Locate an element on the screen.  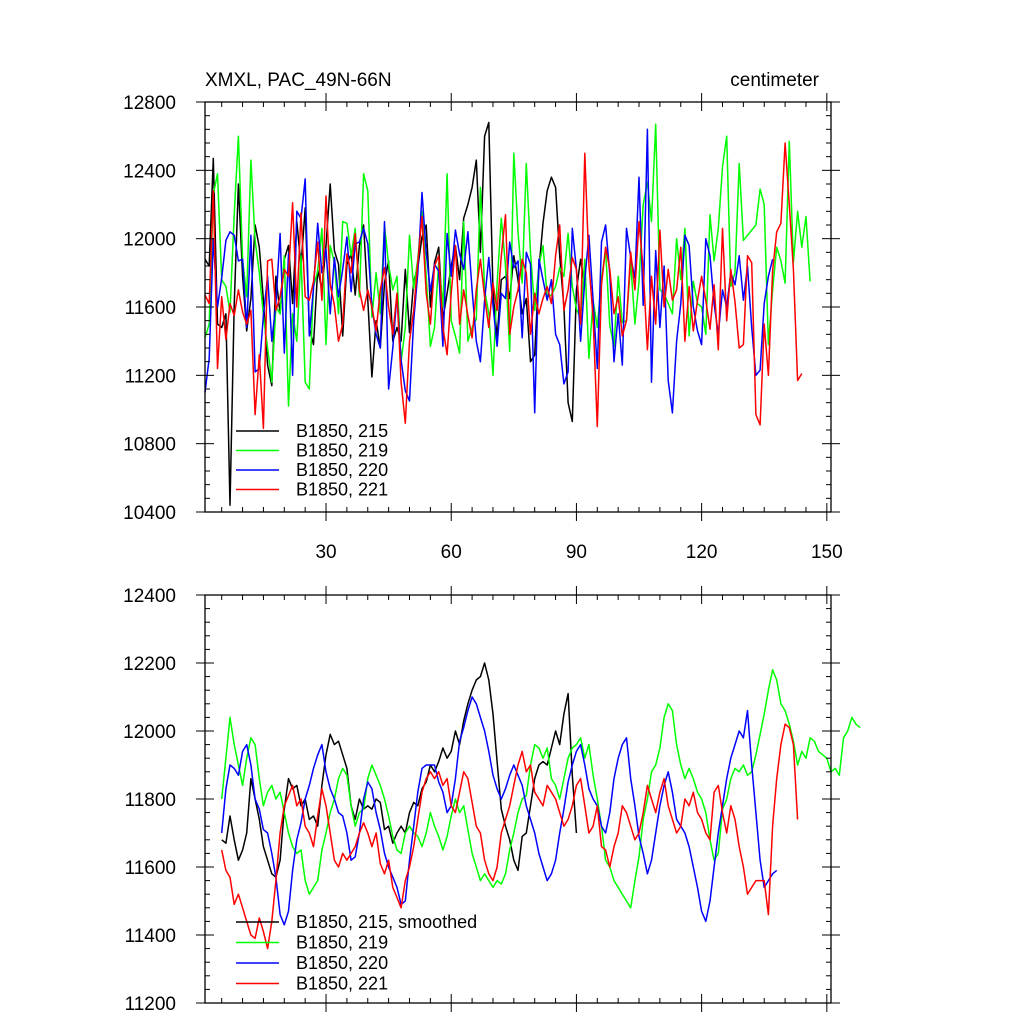
top-y-tick-label: 12400 is located at coordinates (149, 171).